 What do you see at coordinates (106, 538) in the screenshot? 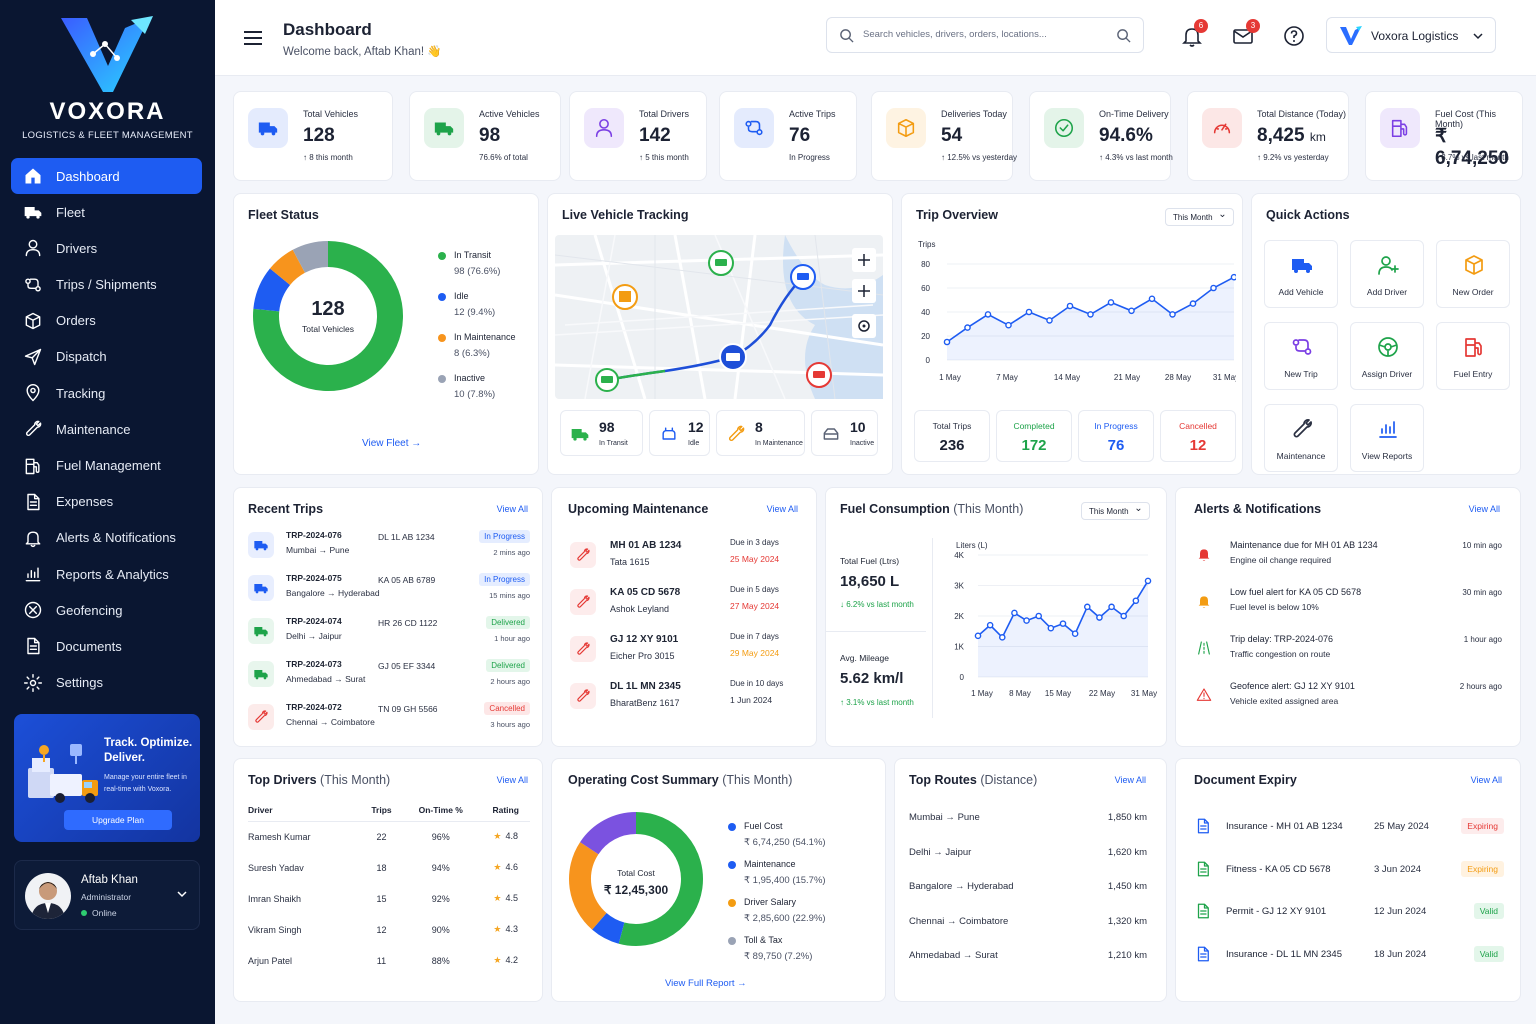
I see `sidebar-item-alerts-notifications: Alerts & Notifications` at bounding box center [106, 538].